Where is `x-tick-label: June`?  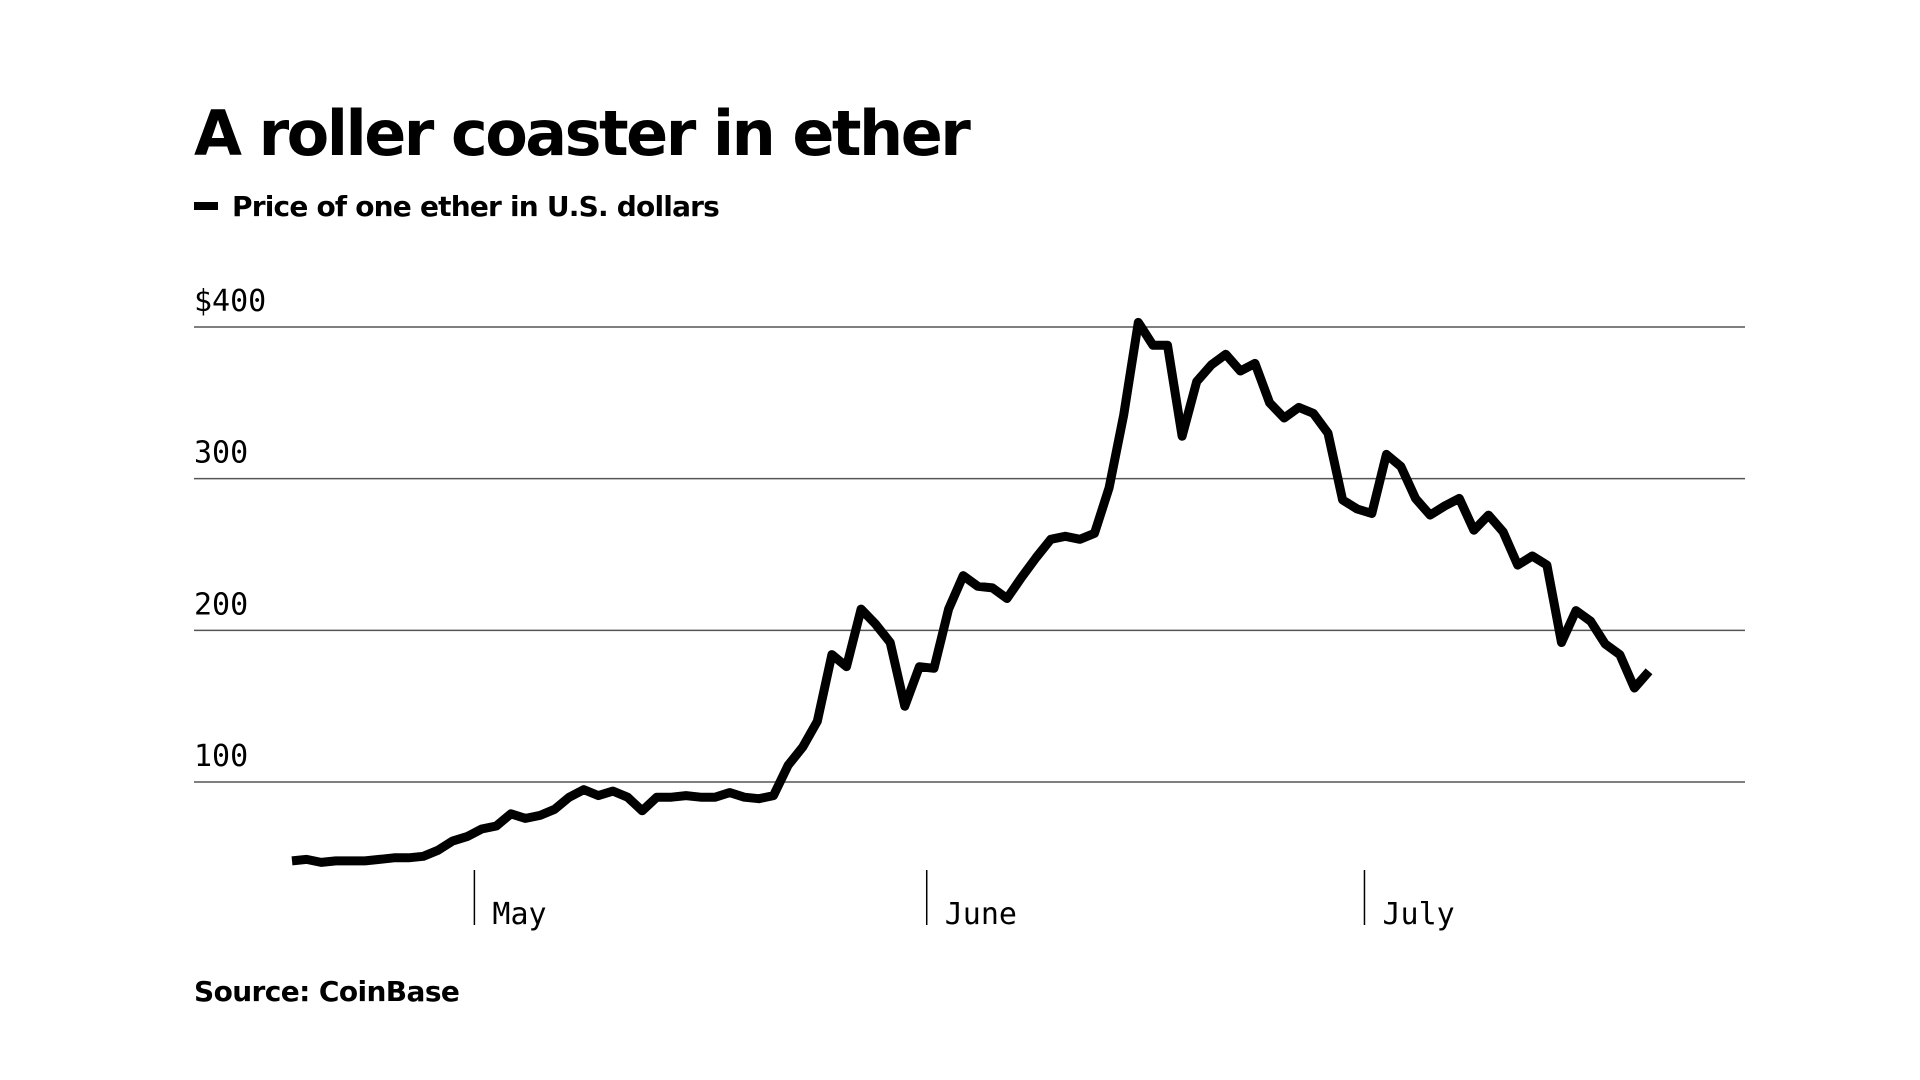
x-tick-label: June is located at coordinates (981, 914).